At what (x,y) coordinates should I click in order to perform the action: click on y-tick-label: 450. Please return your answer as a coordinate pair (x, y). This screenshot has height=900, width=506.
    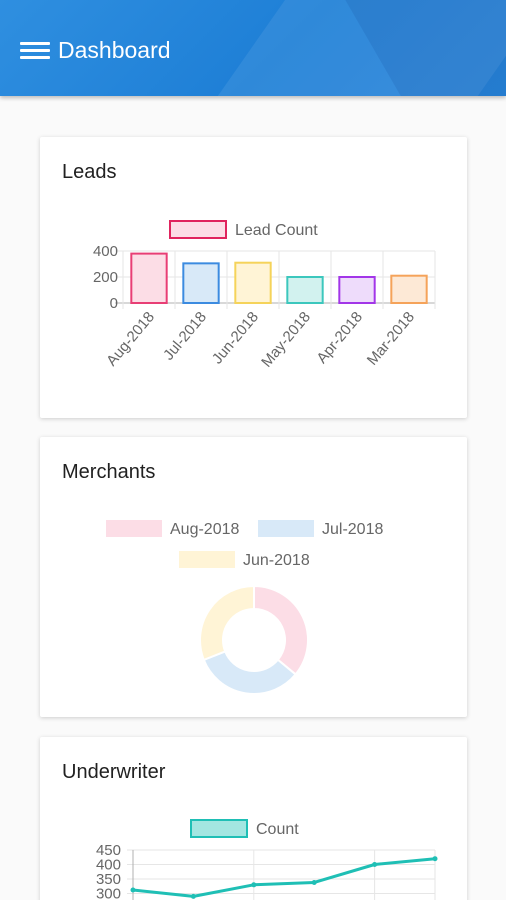
    Looking at the image, I should click on (108, 850).